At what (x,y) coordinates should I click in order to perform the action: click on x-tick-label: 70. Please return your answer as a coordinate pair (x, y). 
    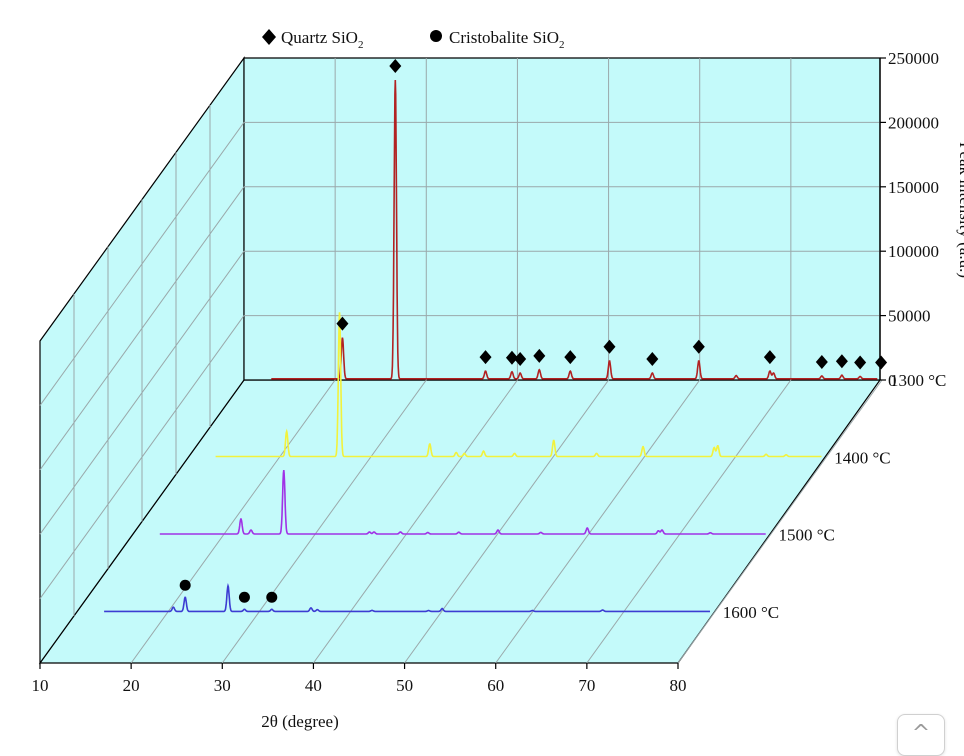
    Looking at the image, I should click on (586, 685).